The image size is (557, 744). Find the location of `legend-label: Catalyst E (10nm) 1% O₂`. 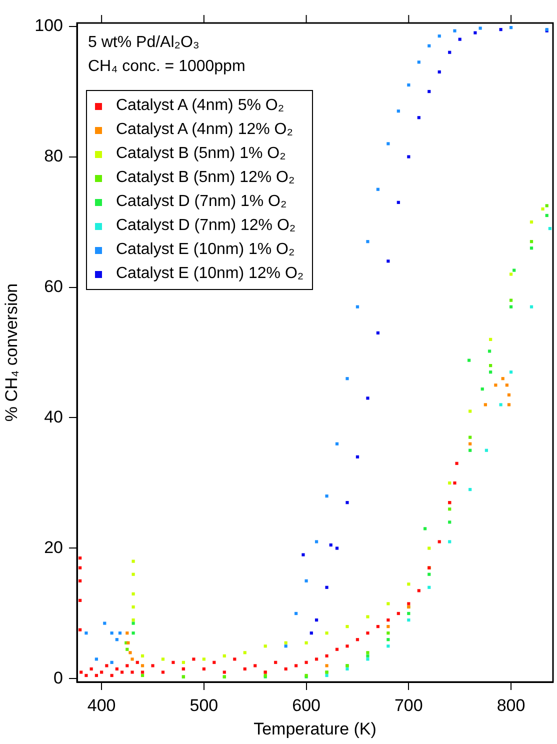

legend-label: Catalyst E (10nm) 1% O₂ is located at coordinates (205, 250).